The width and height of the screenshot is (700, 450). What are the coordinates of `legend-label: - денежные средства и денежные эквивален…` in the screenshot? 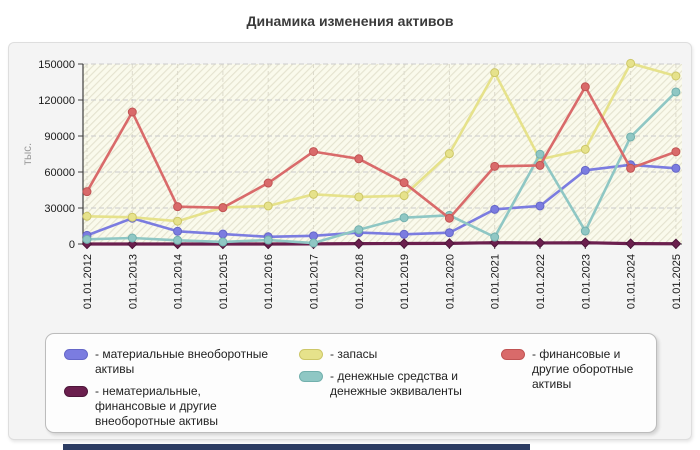 It's located at (396, 383).